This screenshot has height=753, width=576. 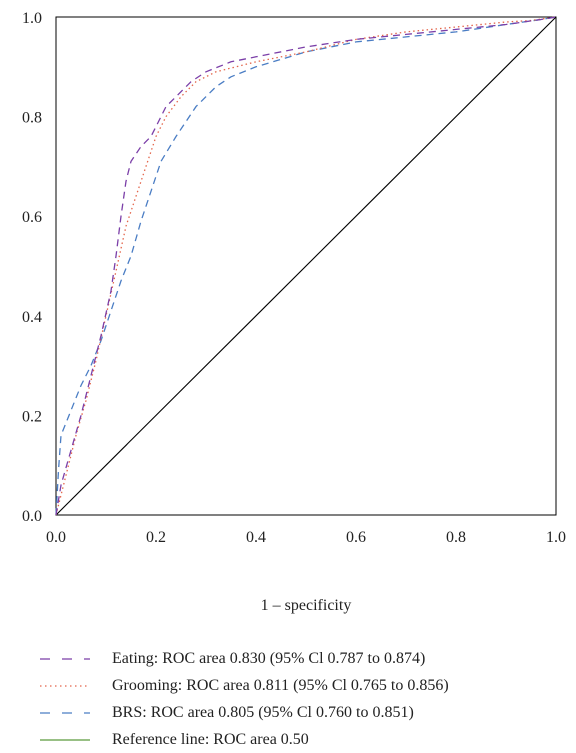 I want to click on y-tick-label: 0.6, so click(x=32, y=217).